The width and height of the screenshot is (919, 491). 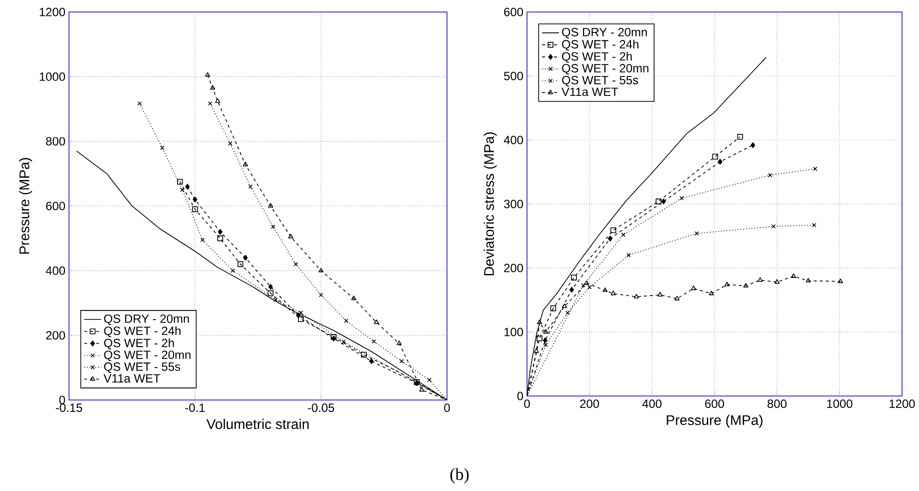 I want to click on y-axis-title: Deviatoric stress (MPa), so click(x=490, y=204).